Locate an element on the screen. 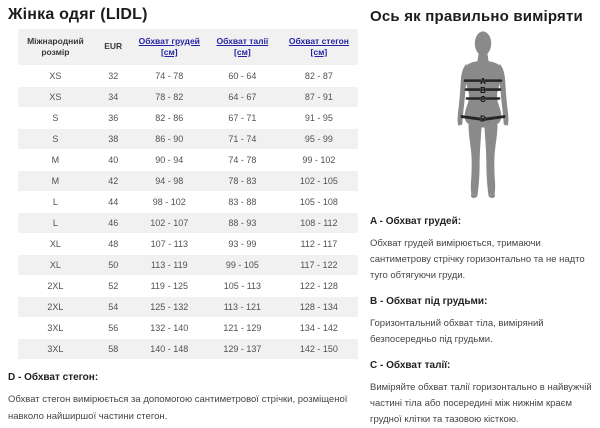 The height and width of the screenshot is (428, 600). table-cell: 32 is located at coordinates (113, 76).